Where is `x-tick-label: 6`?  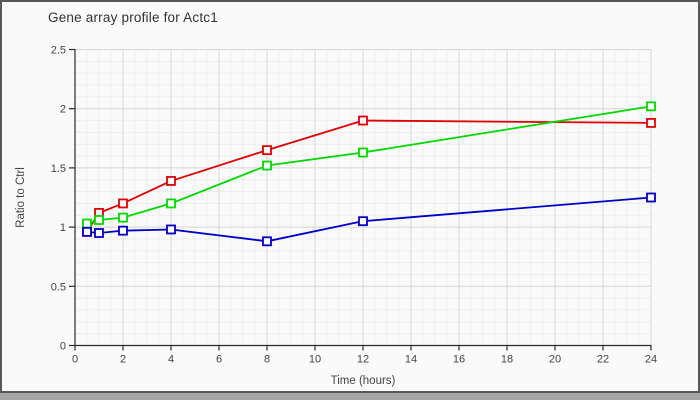 x-tick-label: 6 is located at coordinates (219, 360).